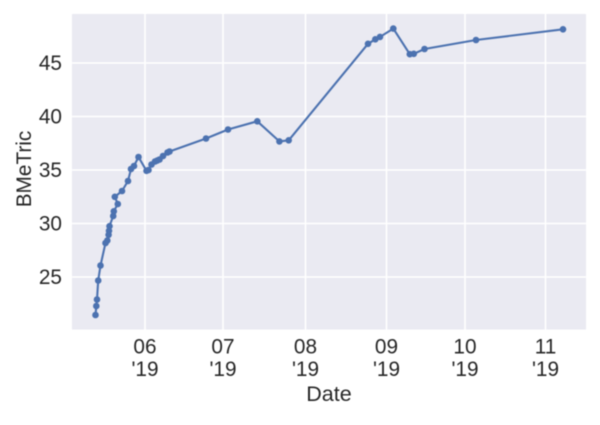 The image size is (600, 425). What do you see at coordinates (222, 347) in the screenshot?
I see `svg-text: 07` at bounding box center [222, 347].